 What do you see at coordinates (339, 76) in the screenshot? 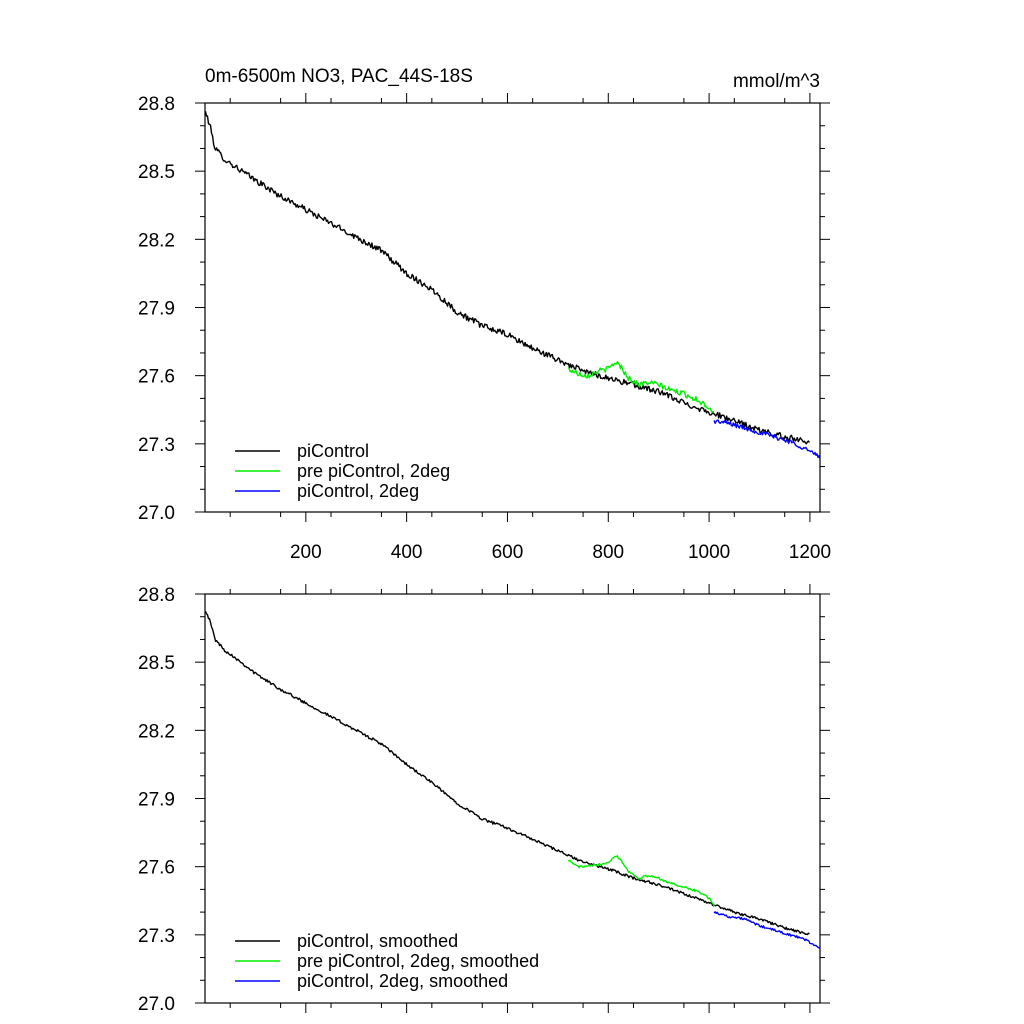
I see `panel-title: 0m-6500m NO3, PAC_44S-18S` at bounding box center [339, 76].